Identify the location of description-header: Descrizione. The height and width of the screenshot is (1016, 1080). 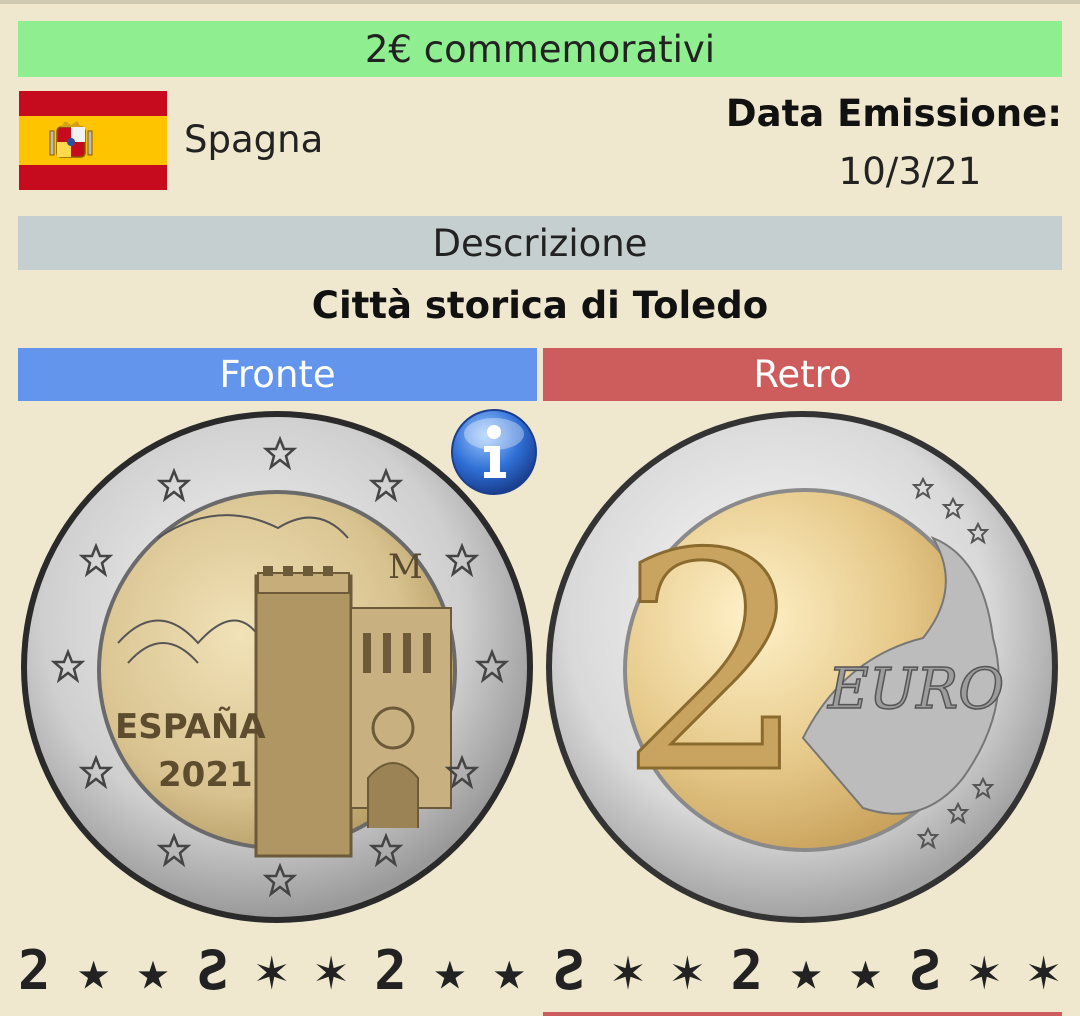
(540, 243).